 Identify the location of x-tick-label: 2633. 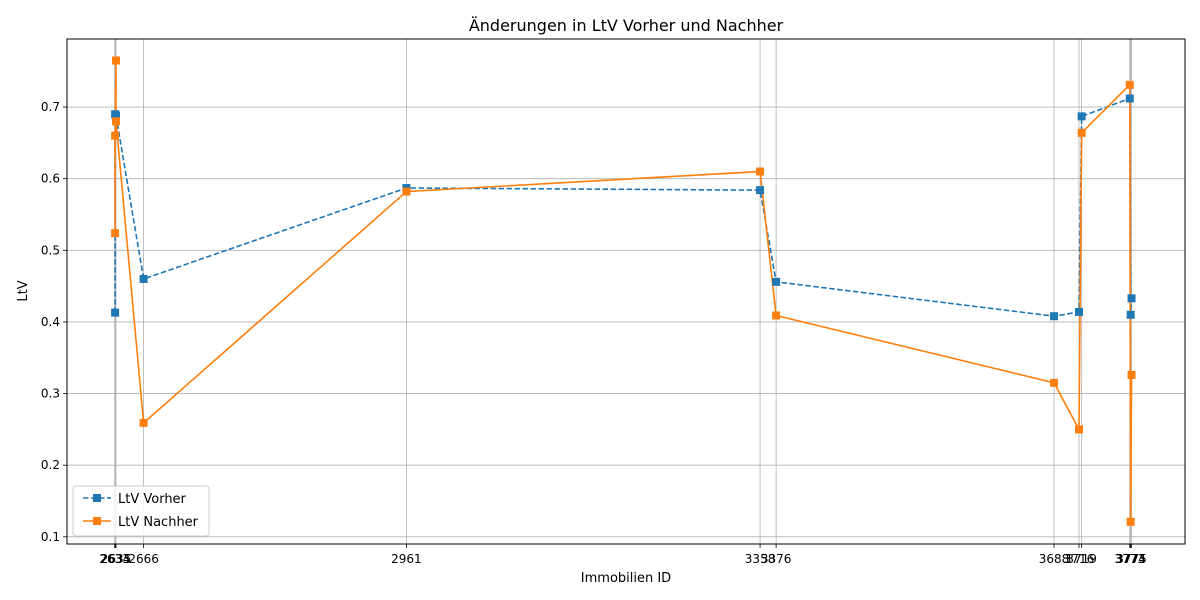
(114, 559).